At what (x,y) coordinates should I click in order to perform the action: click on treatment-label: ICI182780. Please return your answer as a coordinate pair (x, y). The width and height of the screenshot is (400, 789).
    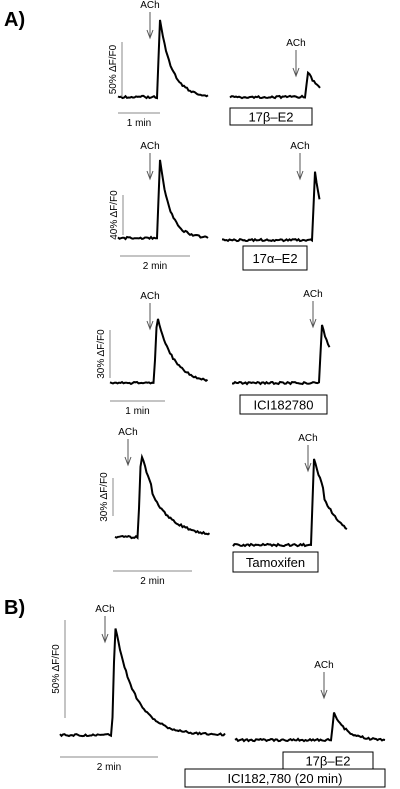
    Looking at the image, I should click on (284, 405).